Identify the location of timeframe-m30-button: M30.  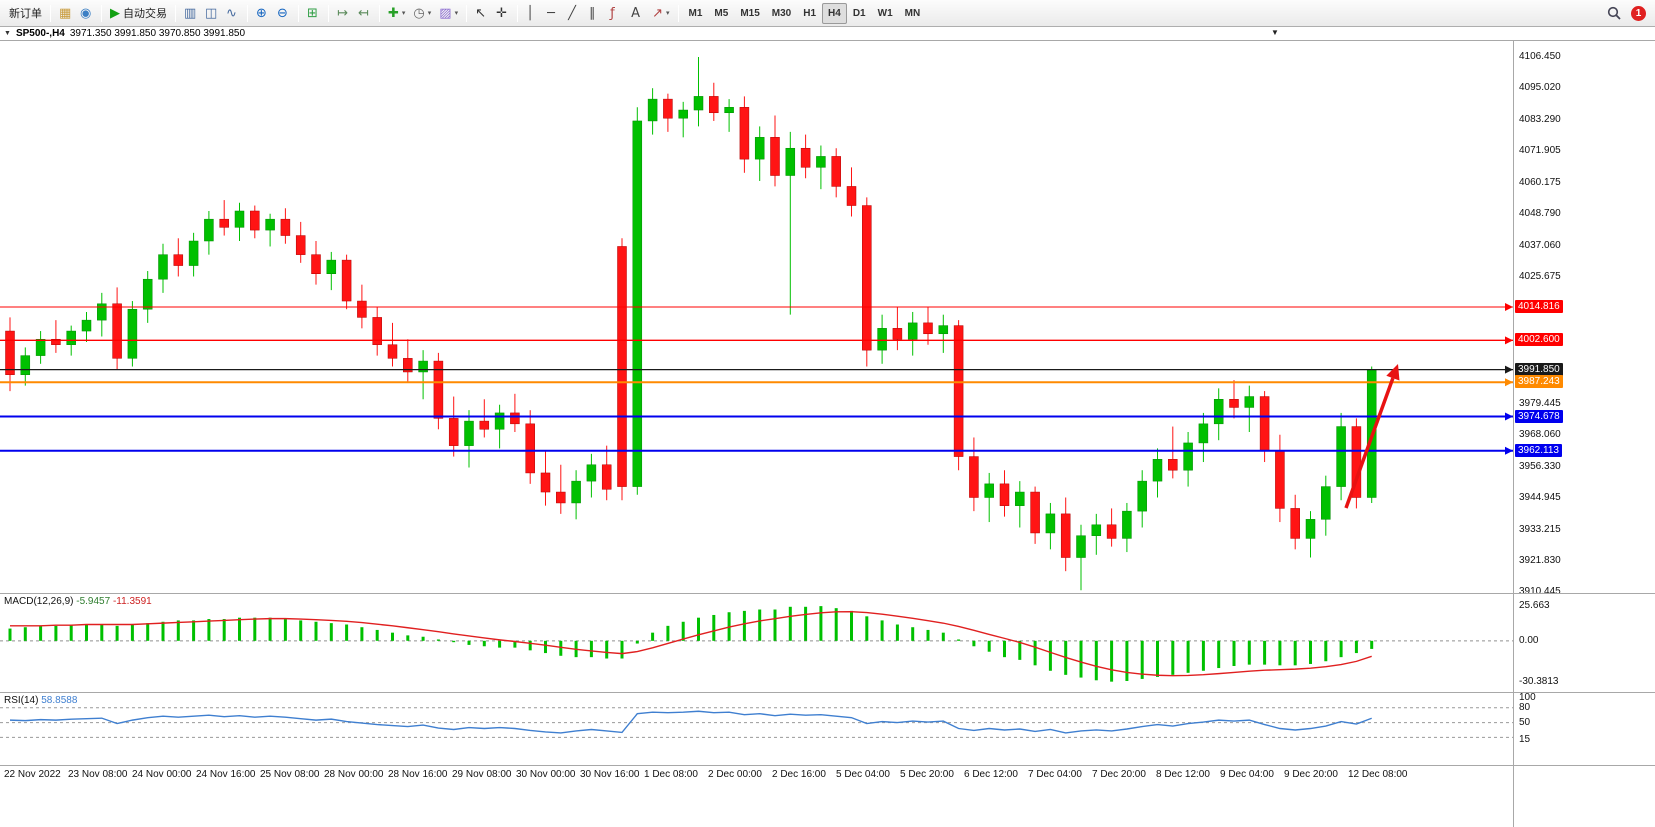
(781, 13).